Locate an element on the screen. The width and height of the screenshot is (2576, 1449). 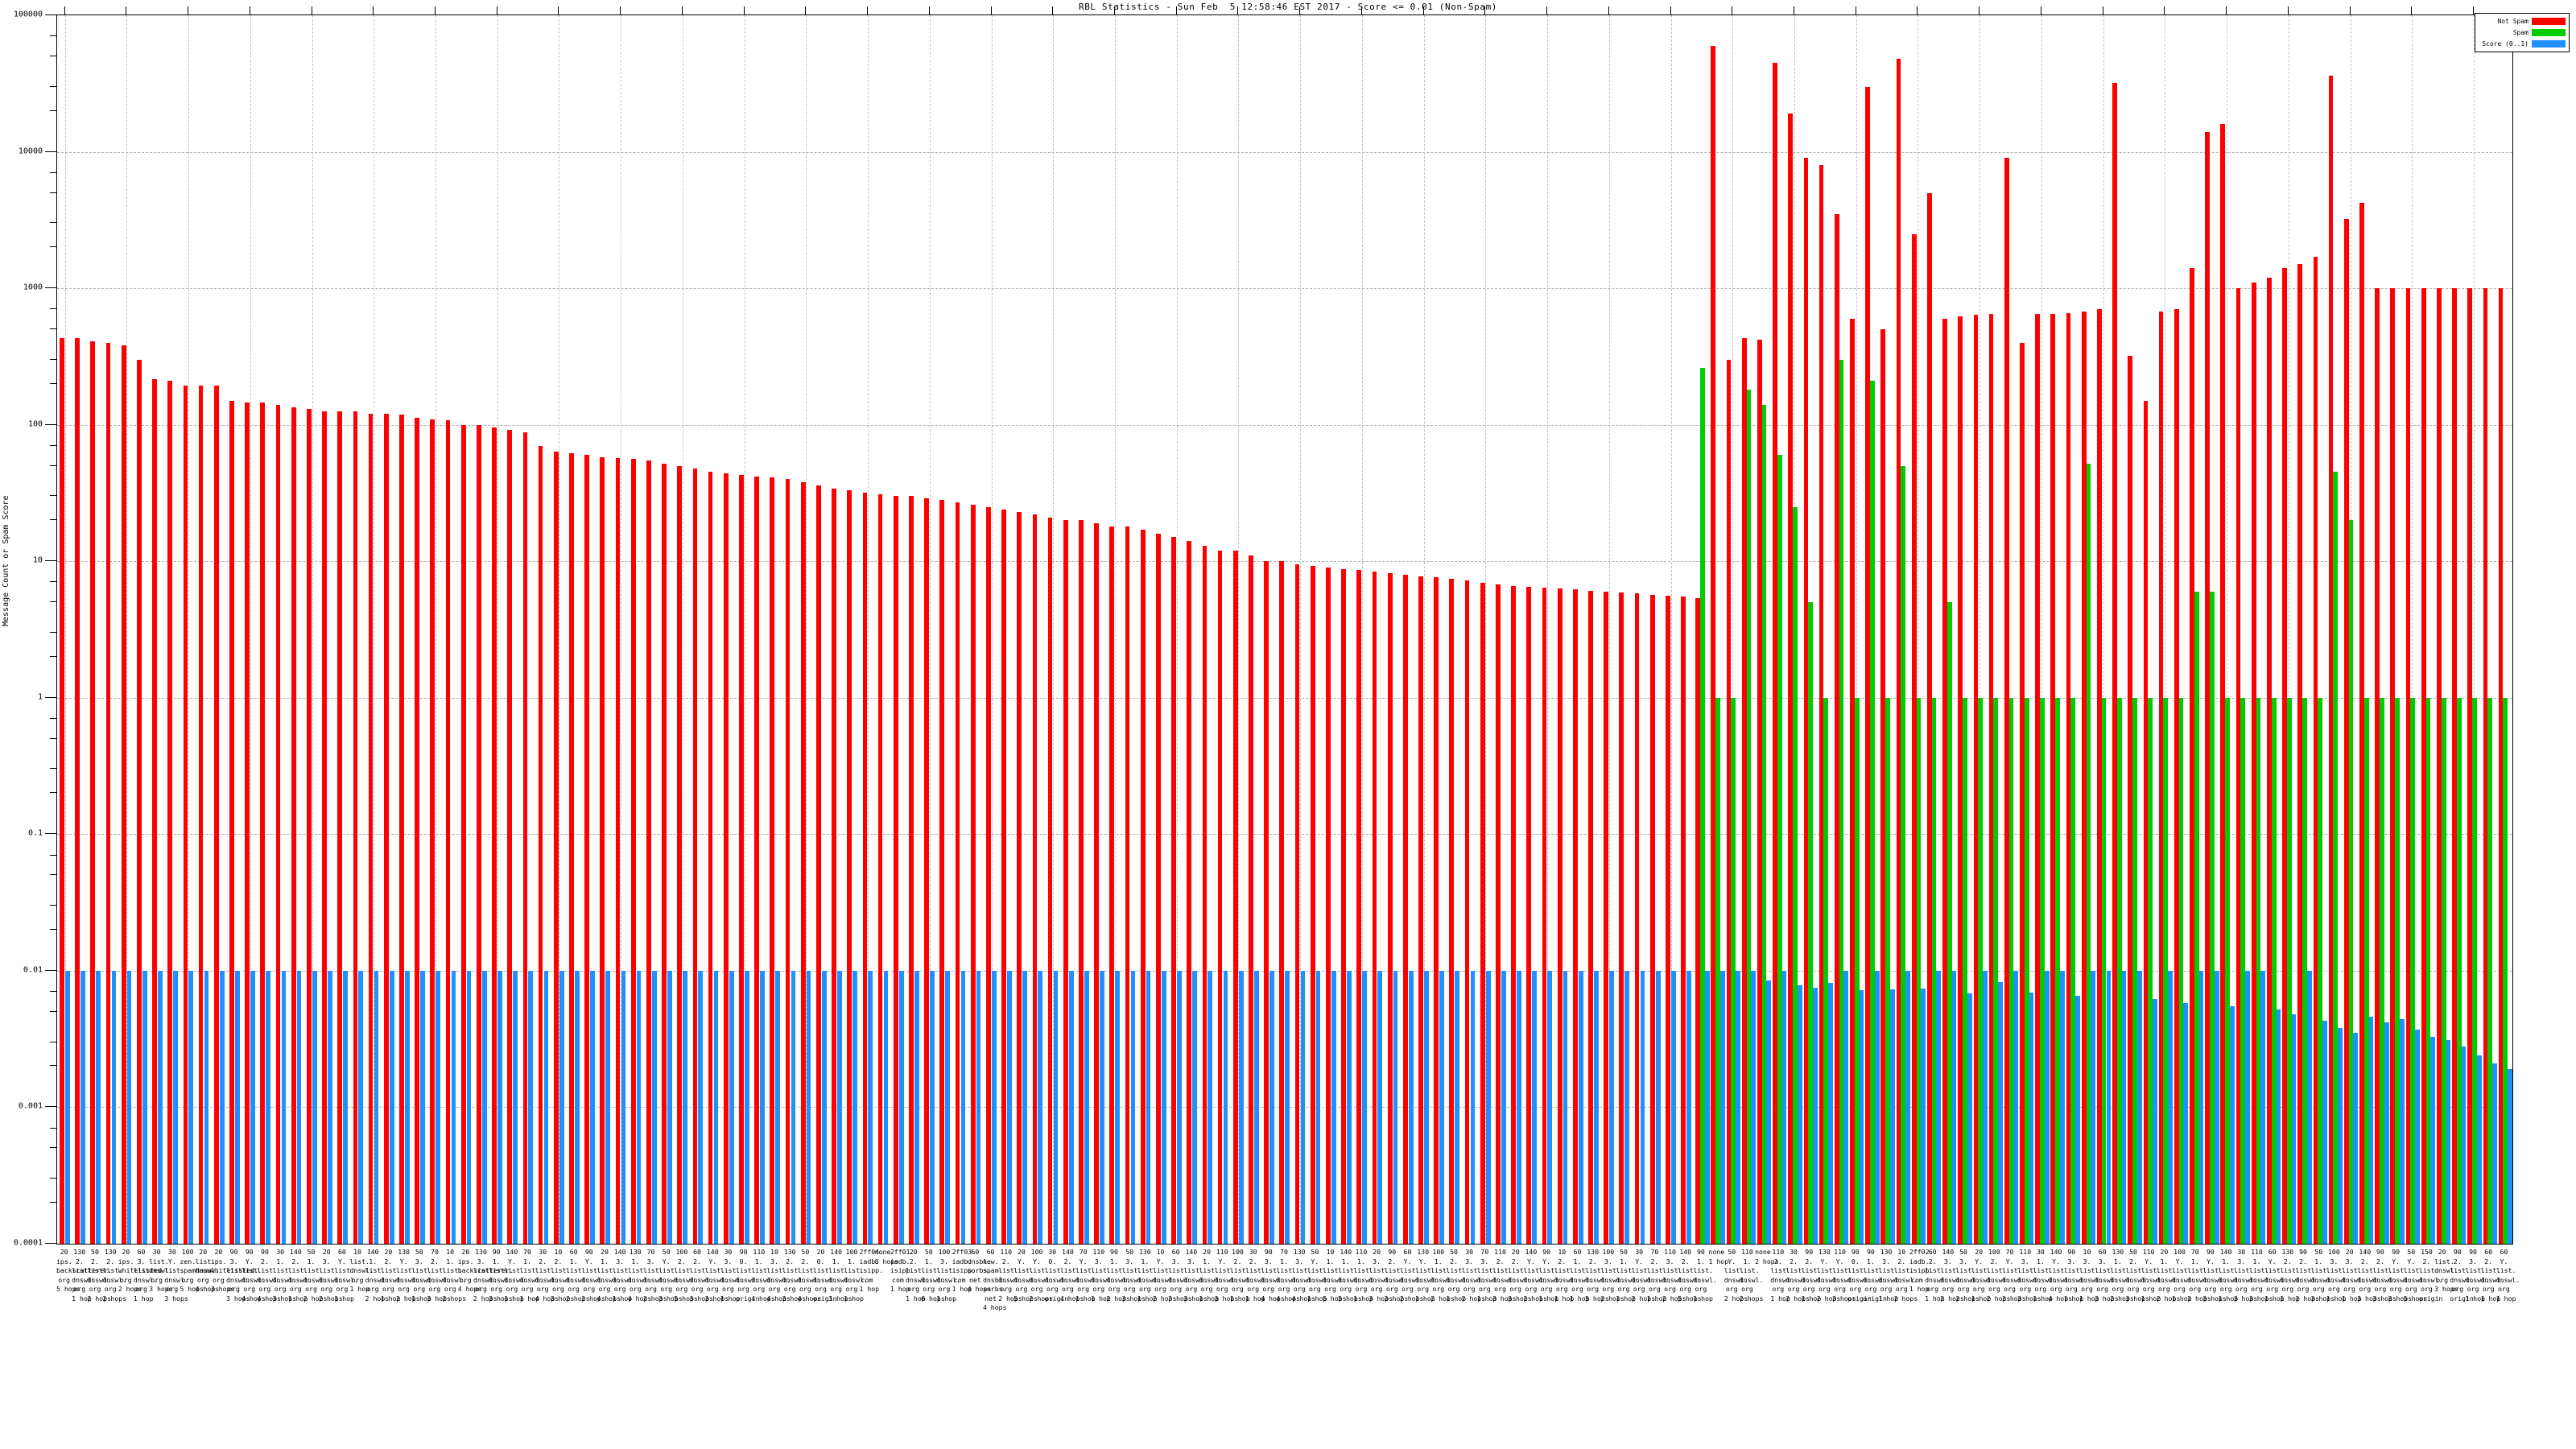
x-axis-tick-label: 20 ips. whitelisted. org 3 hops is located at coordinates (234, 1270).